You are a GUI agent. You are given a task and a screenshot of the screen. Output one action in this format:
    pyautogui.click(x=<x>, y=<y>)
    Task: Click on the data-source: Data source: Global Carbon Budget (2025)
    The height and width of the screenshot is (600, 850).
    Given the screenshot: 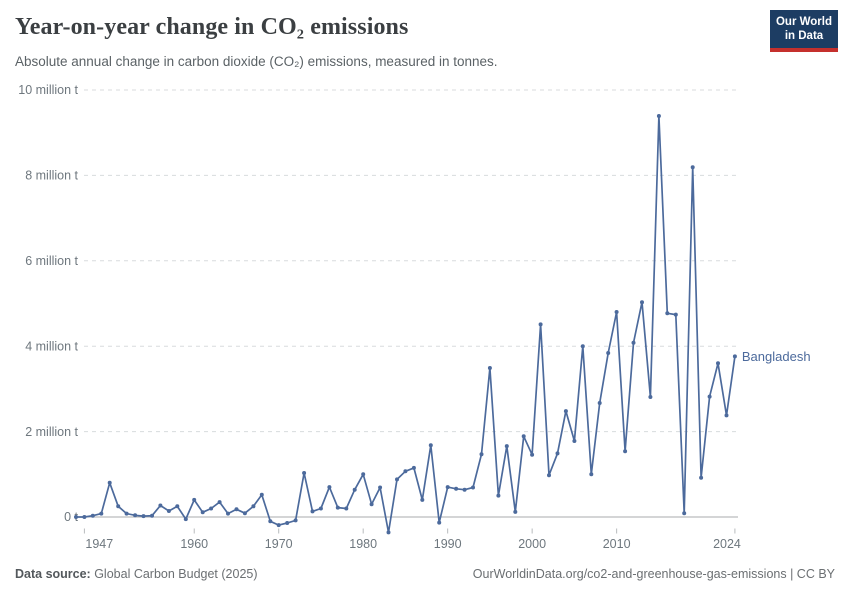 What is the action you would take?
    pyautogui.click(x=136, y=574)
    